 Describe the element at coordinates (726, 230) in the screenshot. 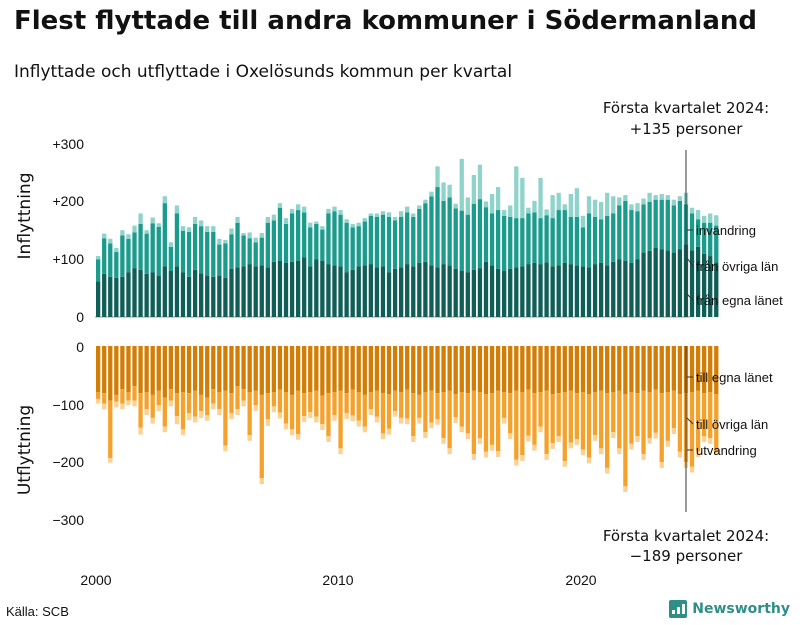

I see `series-label-invandring: invandring` at that location.